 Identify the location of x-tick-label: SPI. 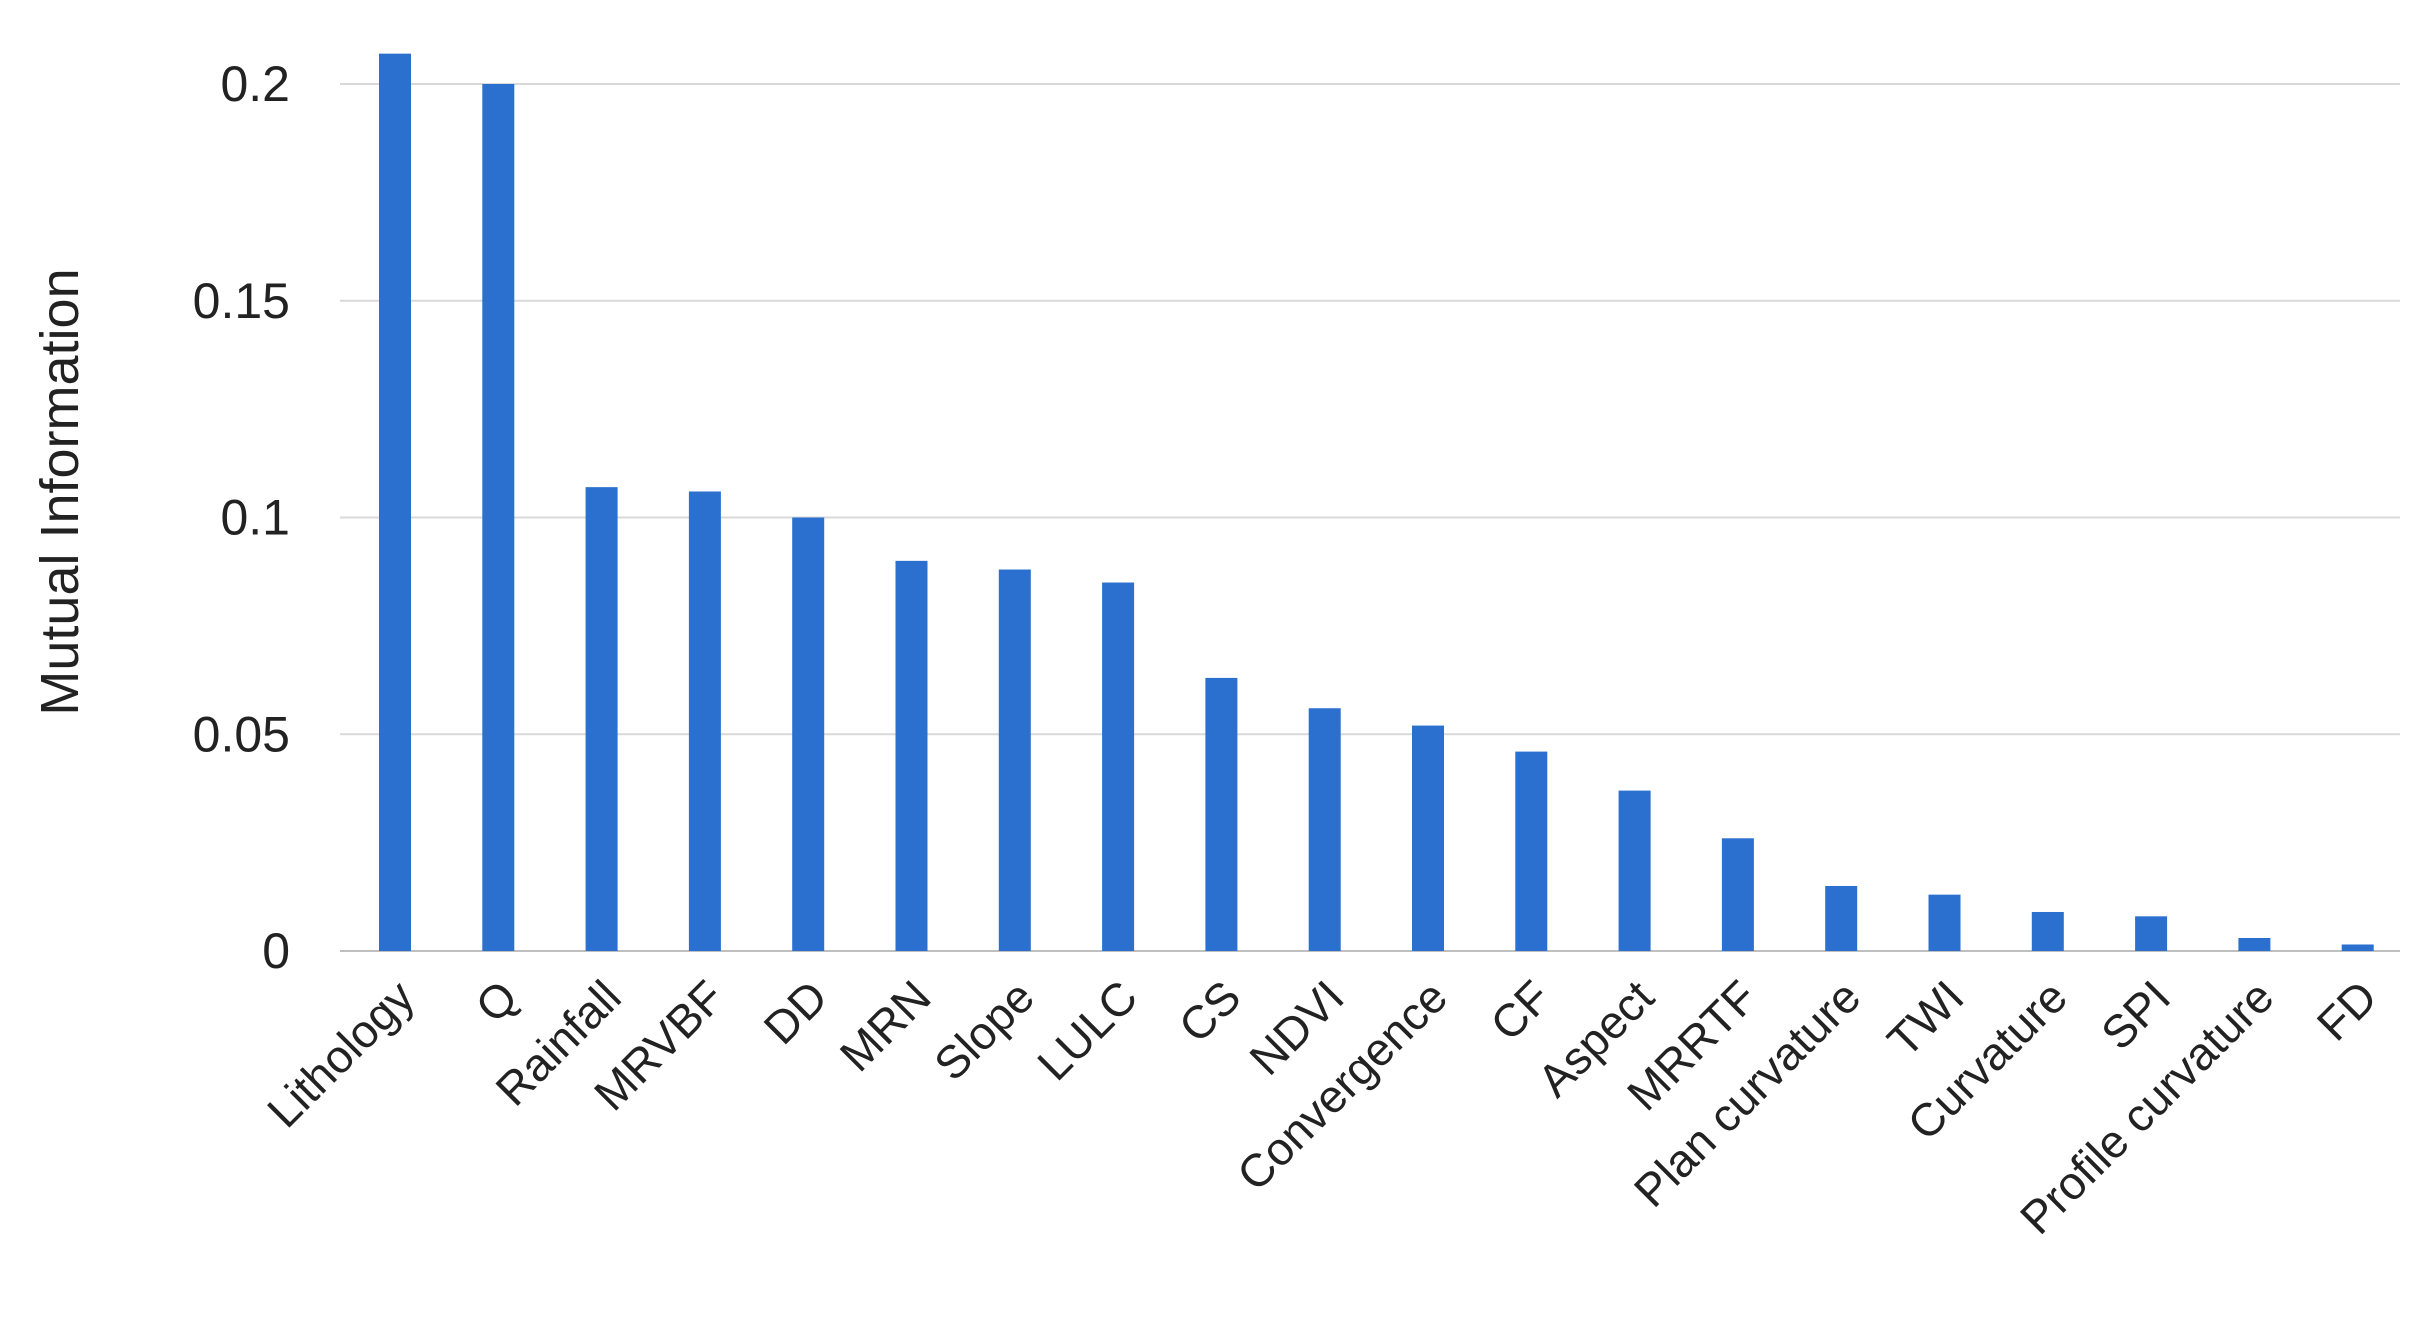
(2135, 1014).